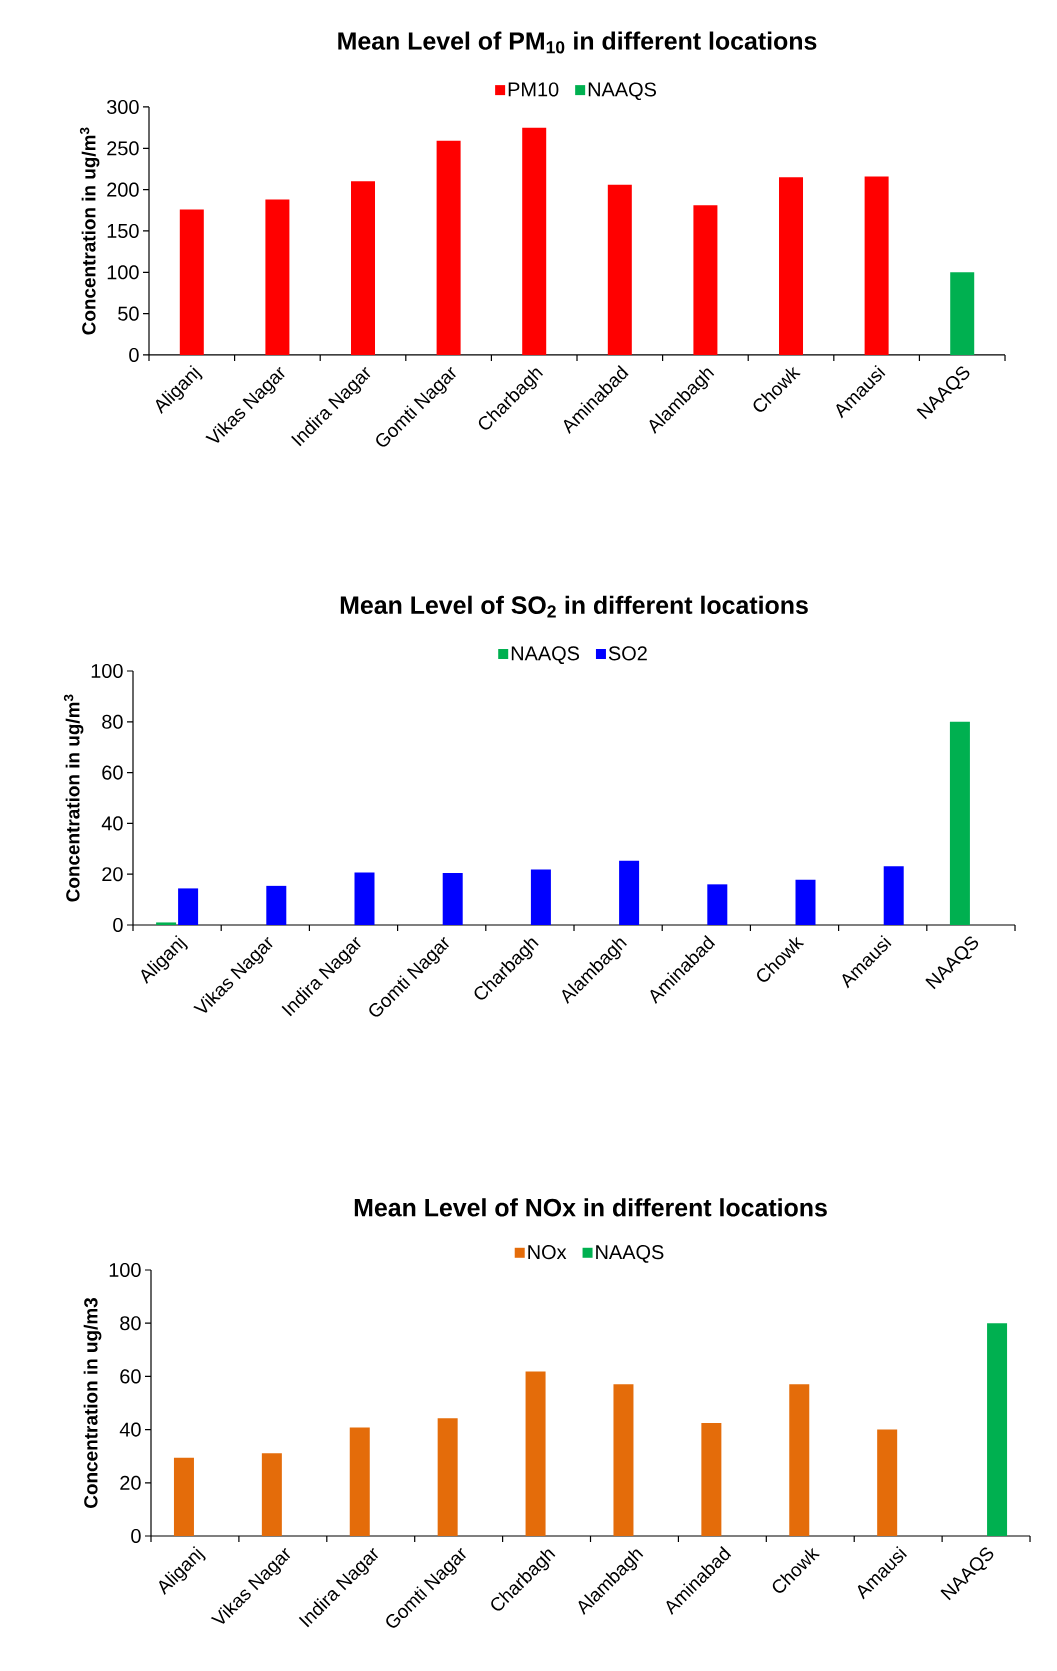  What do you see at coordinates (123, 148) in the screenshot?
I see `y-tick-label: 250` at bounding box center [123, 148].